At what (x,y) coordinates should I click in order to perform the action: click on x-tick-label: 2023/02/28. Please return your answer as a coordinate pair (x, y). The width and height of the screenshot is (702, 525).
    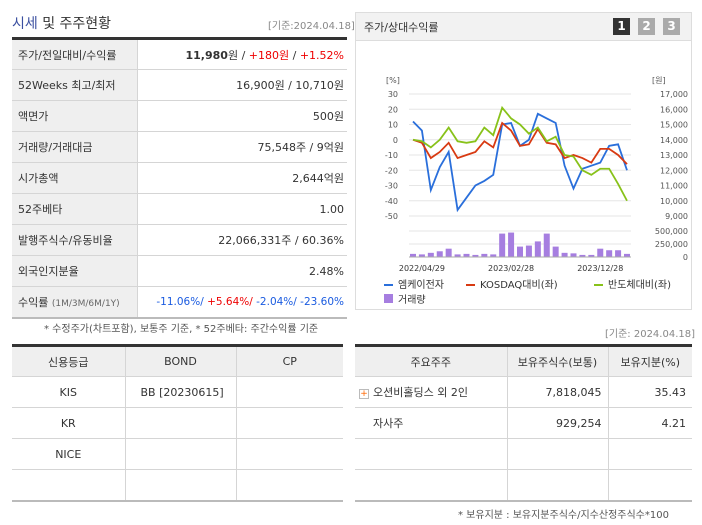
    Looking at the image, I should click on (511, 268).